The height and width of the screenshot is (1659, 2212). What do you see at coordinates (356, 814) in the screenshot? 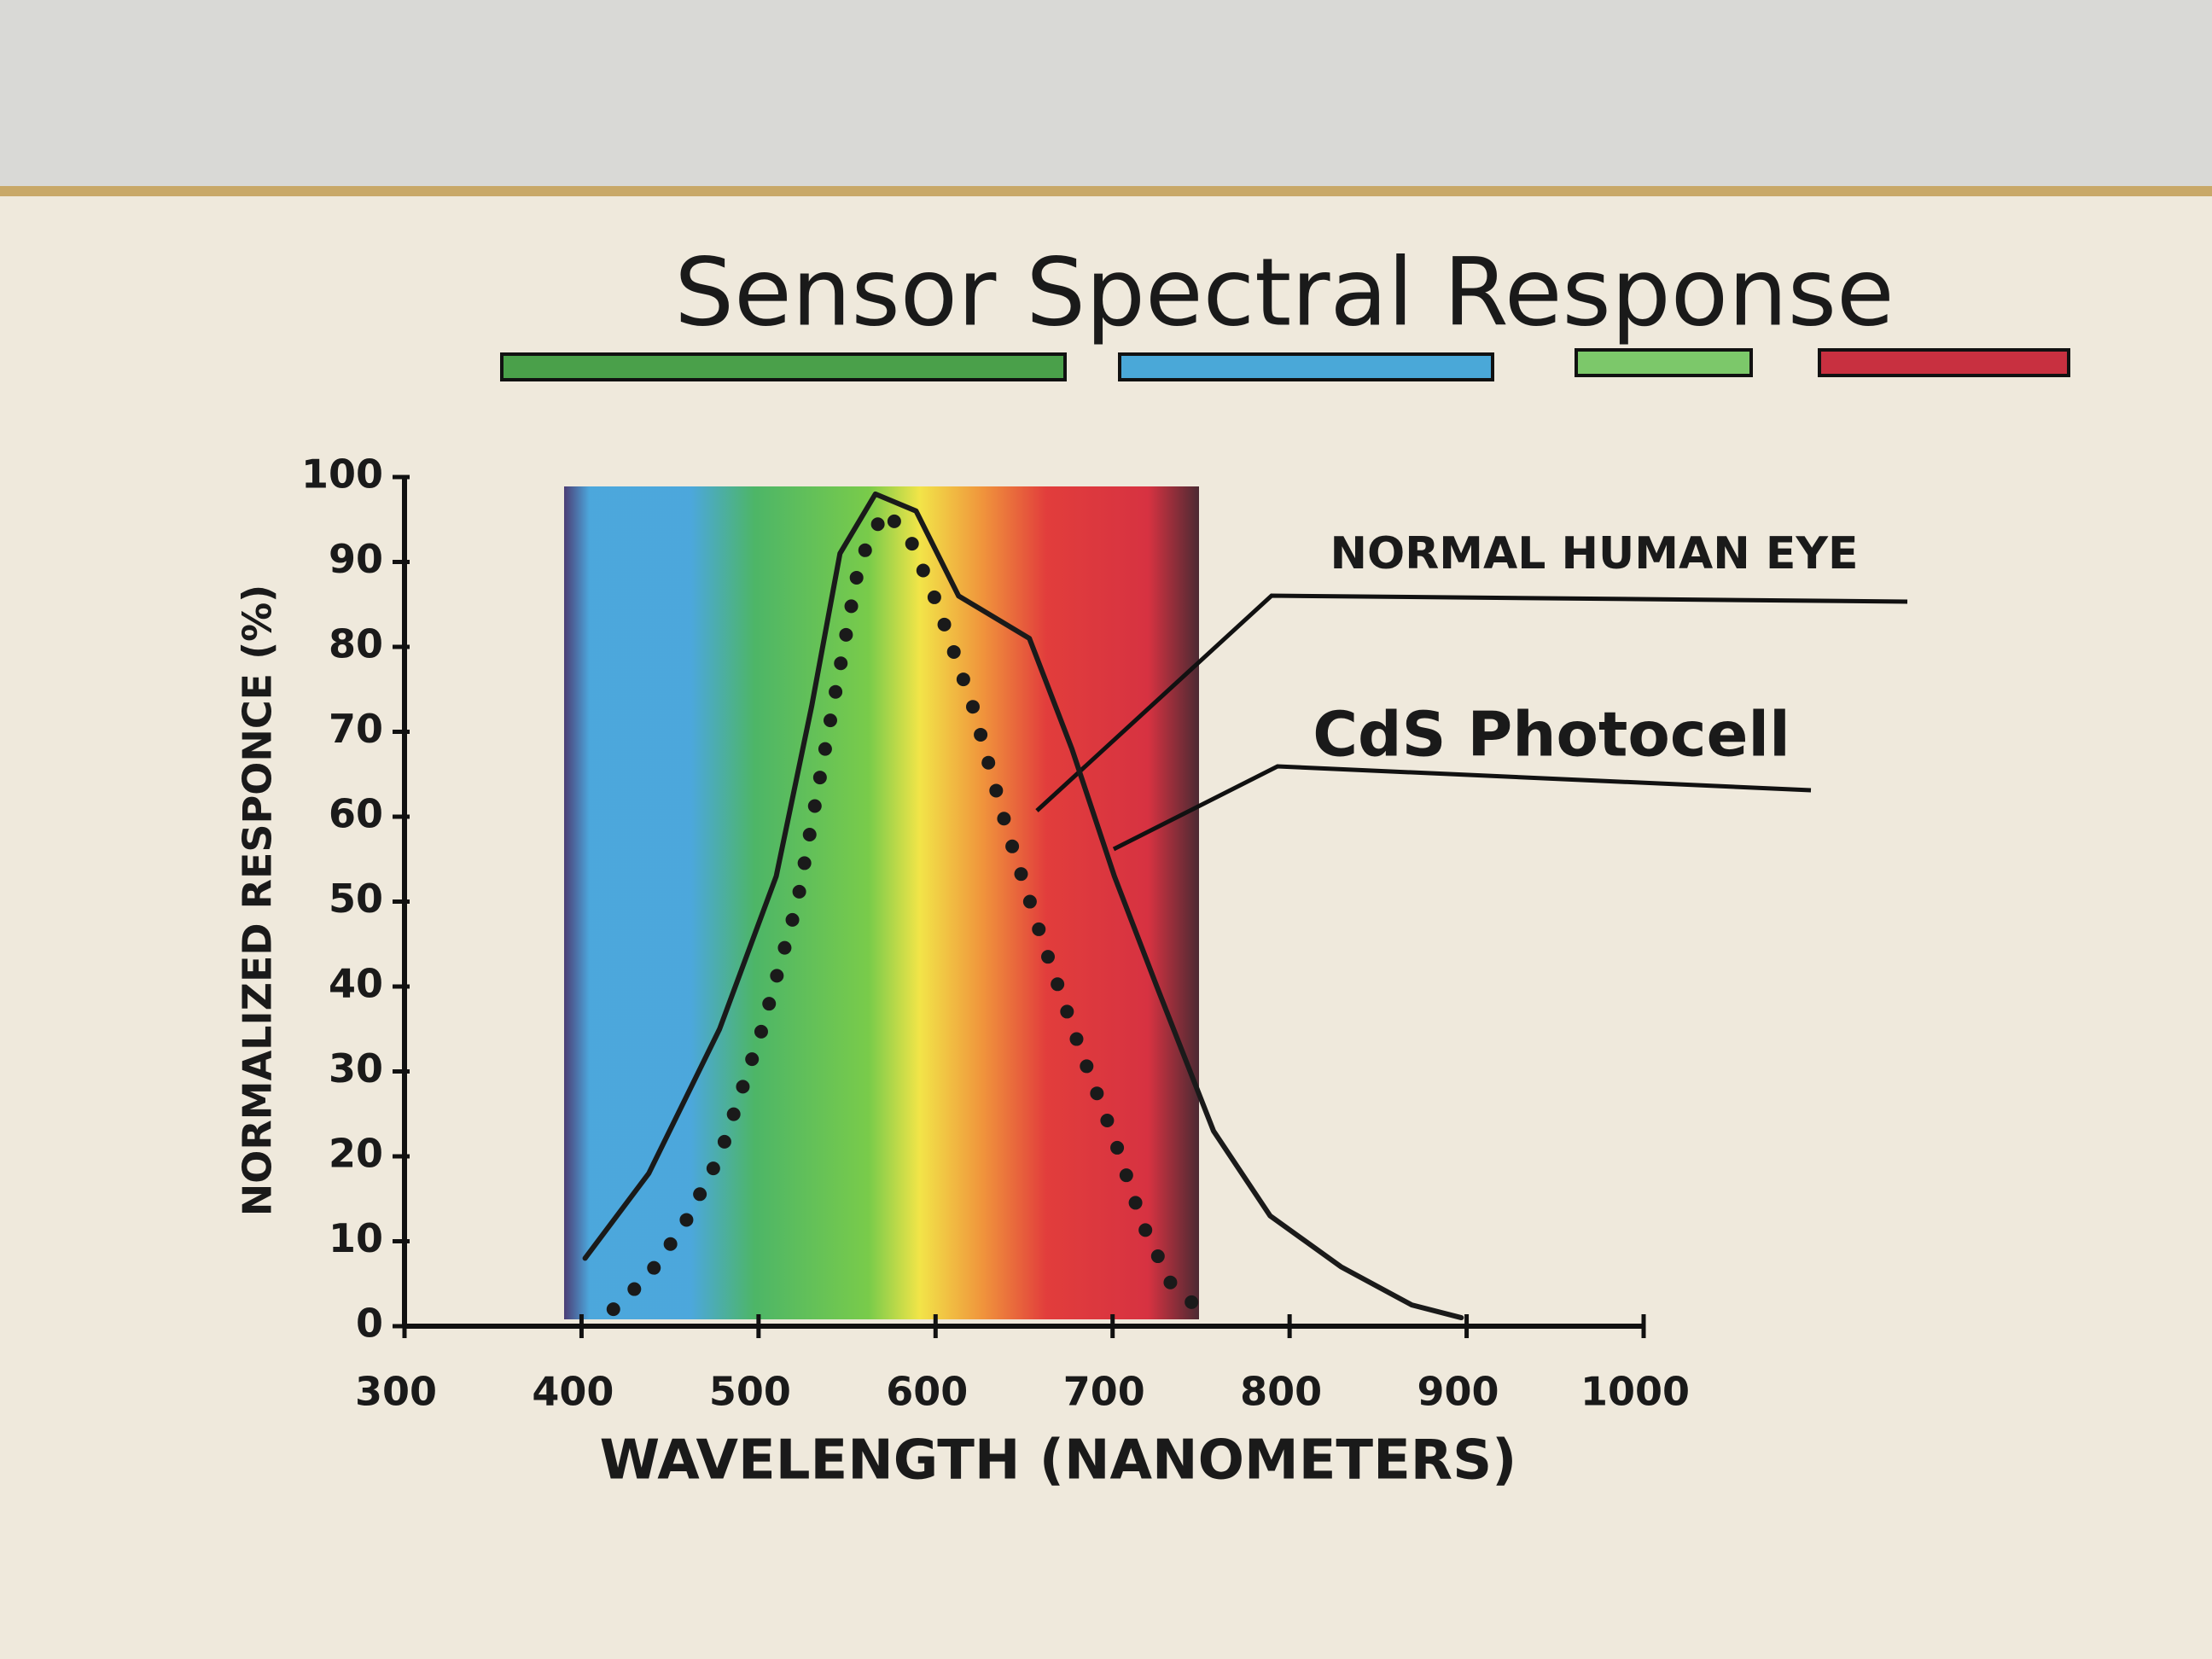
I see `y-tick-label: 60` at bounding box center [356, 814].